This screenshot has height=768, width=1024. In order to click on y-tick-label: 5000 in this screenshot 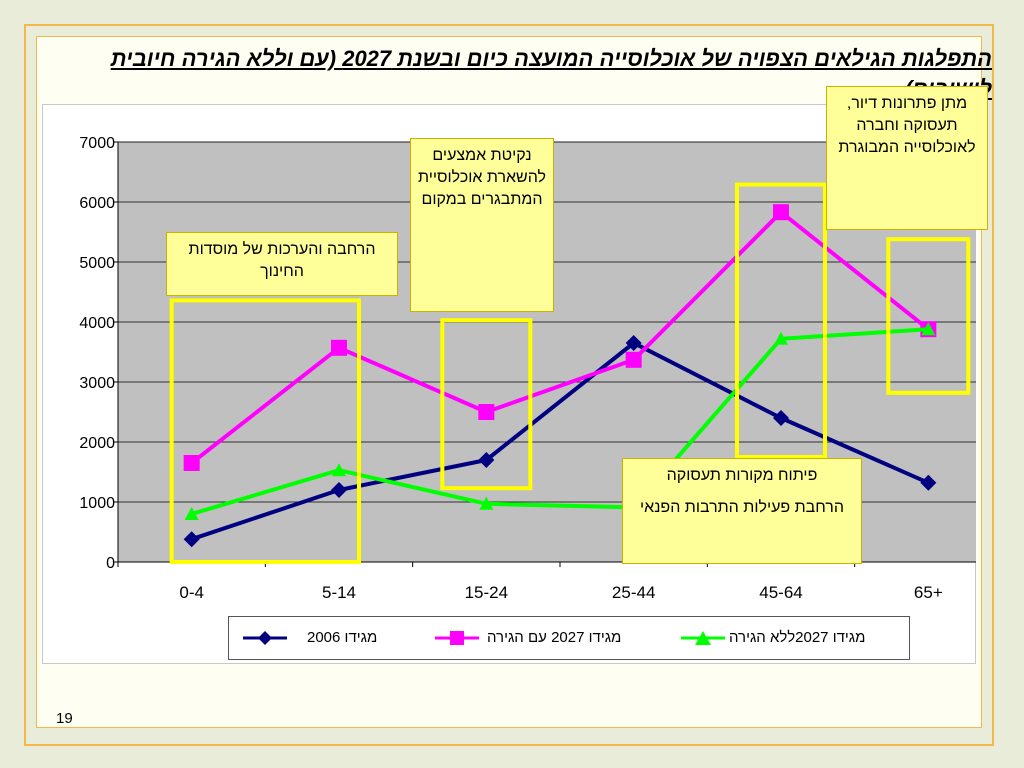, I will do `click(97, 263)`.